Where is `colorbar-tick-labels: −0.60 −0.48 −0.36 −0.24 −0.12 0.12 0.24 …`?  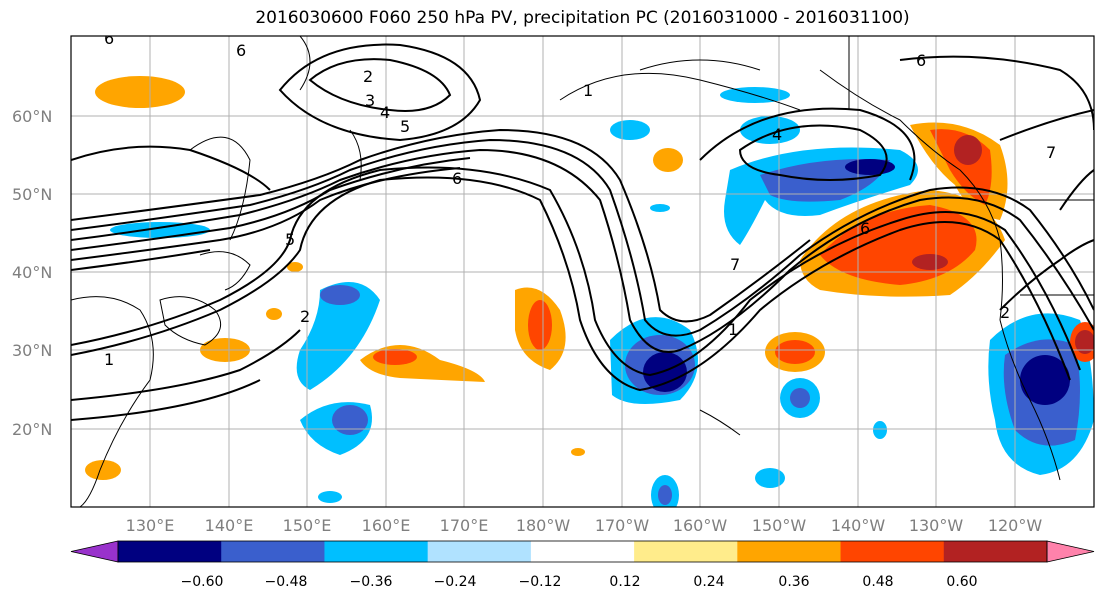 colorbar-tick-labels: −0.60 −0.48 −0.36 −0.24 −0.12 0.12 0.24 … is located at coordinates (579, 582).